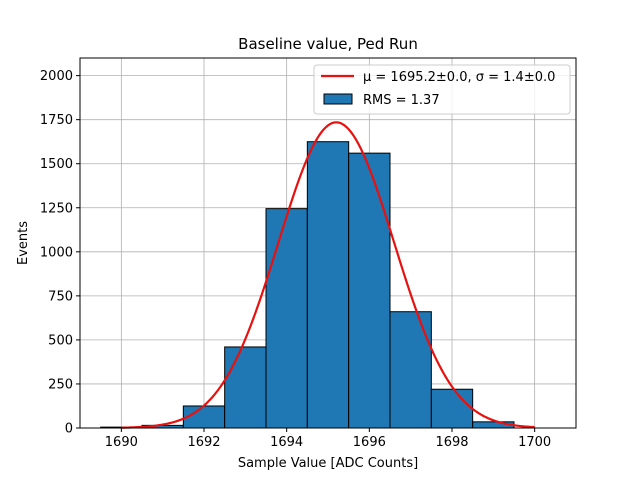  What do you see at coordinates (56, 164) in the screenshot?
I see `y-tick-label: 1500` at bounding box center [56, 164].